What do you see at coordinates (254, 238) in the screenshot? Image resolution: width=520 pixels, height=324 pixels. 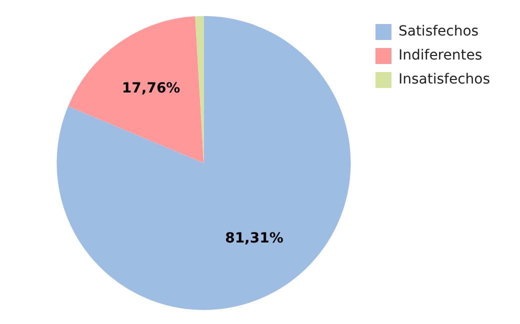 I see `data-label: 81,31%` at bounding box center [254, 238].